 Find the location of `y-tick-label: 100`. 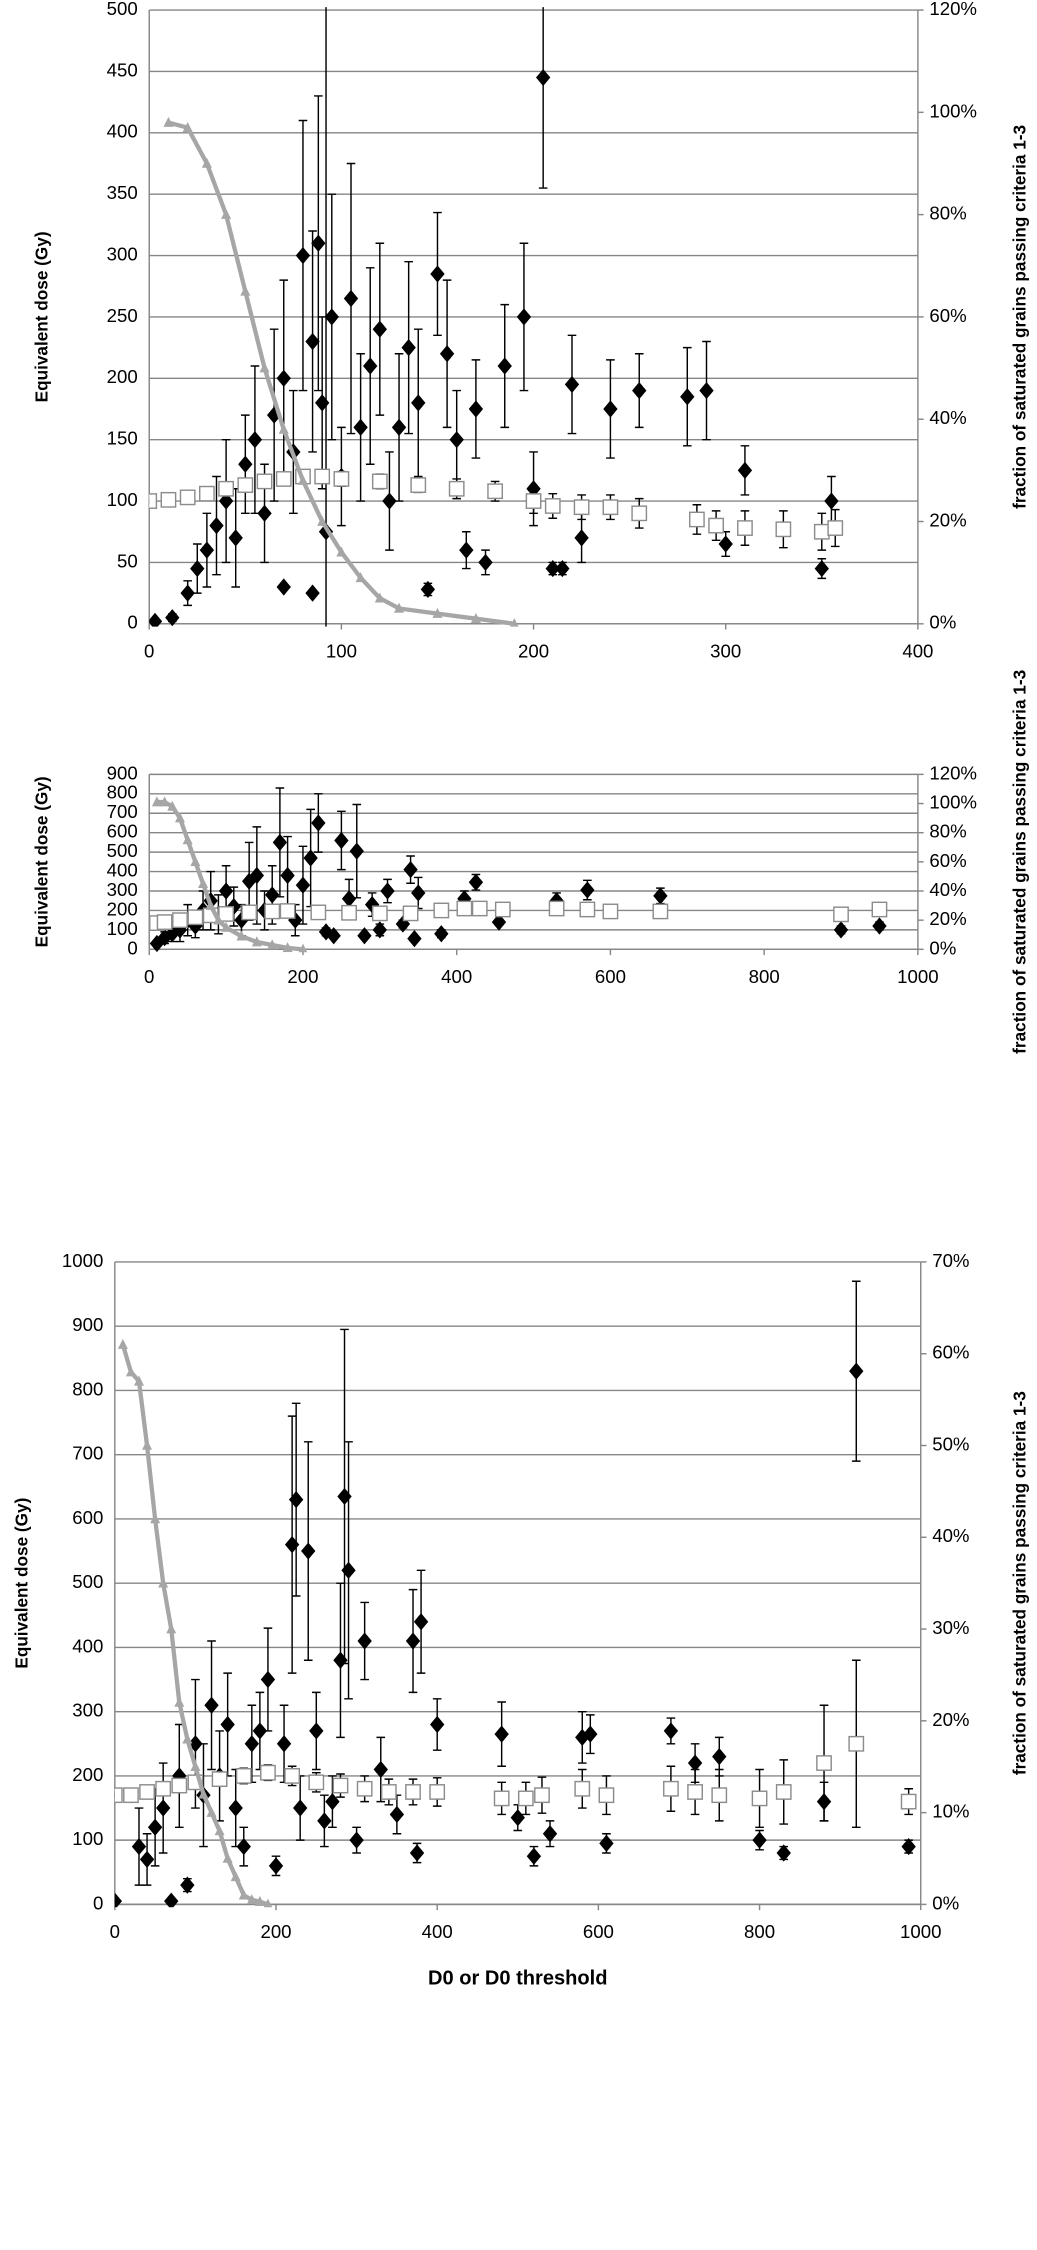

y-tick-label: 100 is located at coordinates (122, 499).